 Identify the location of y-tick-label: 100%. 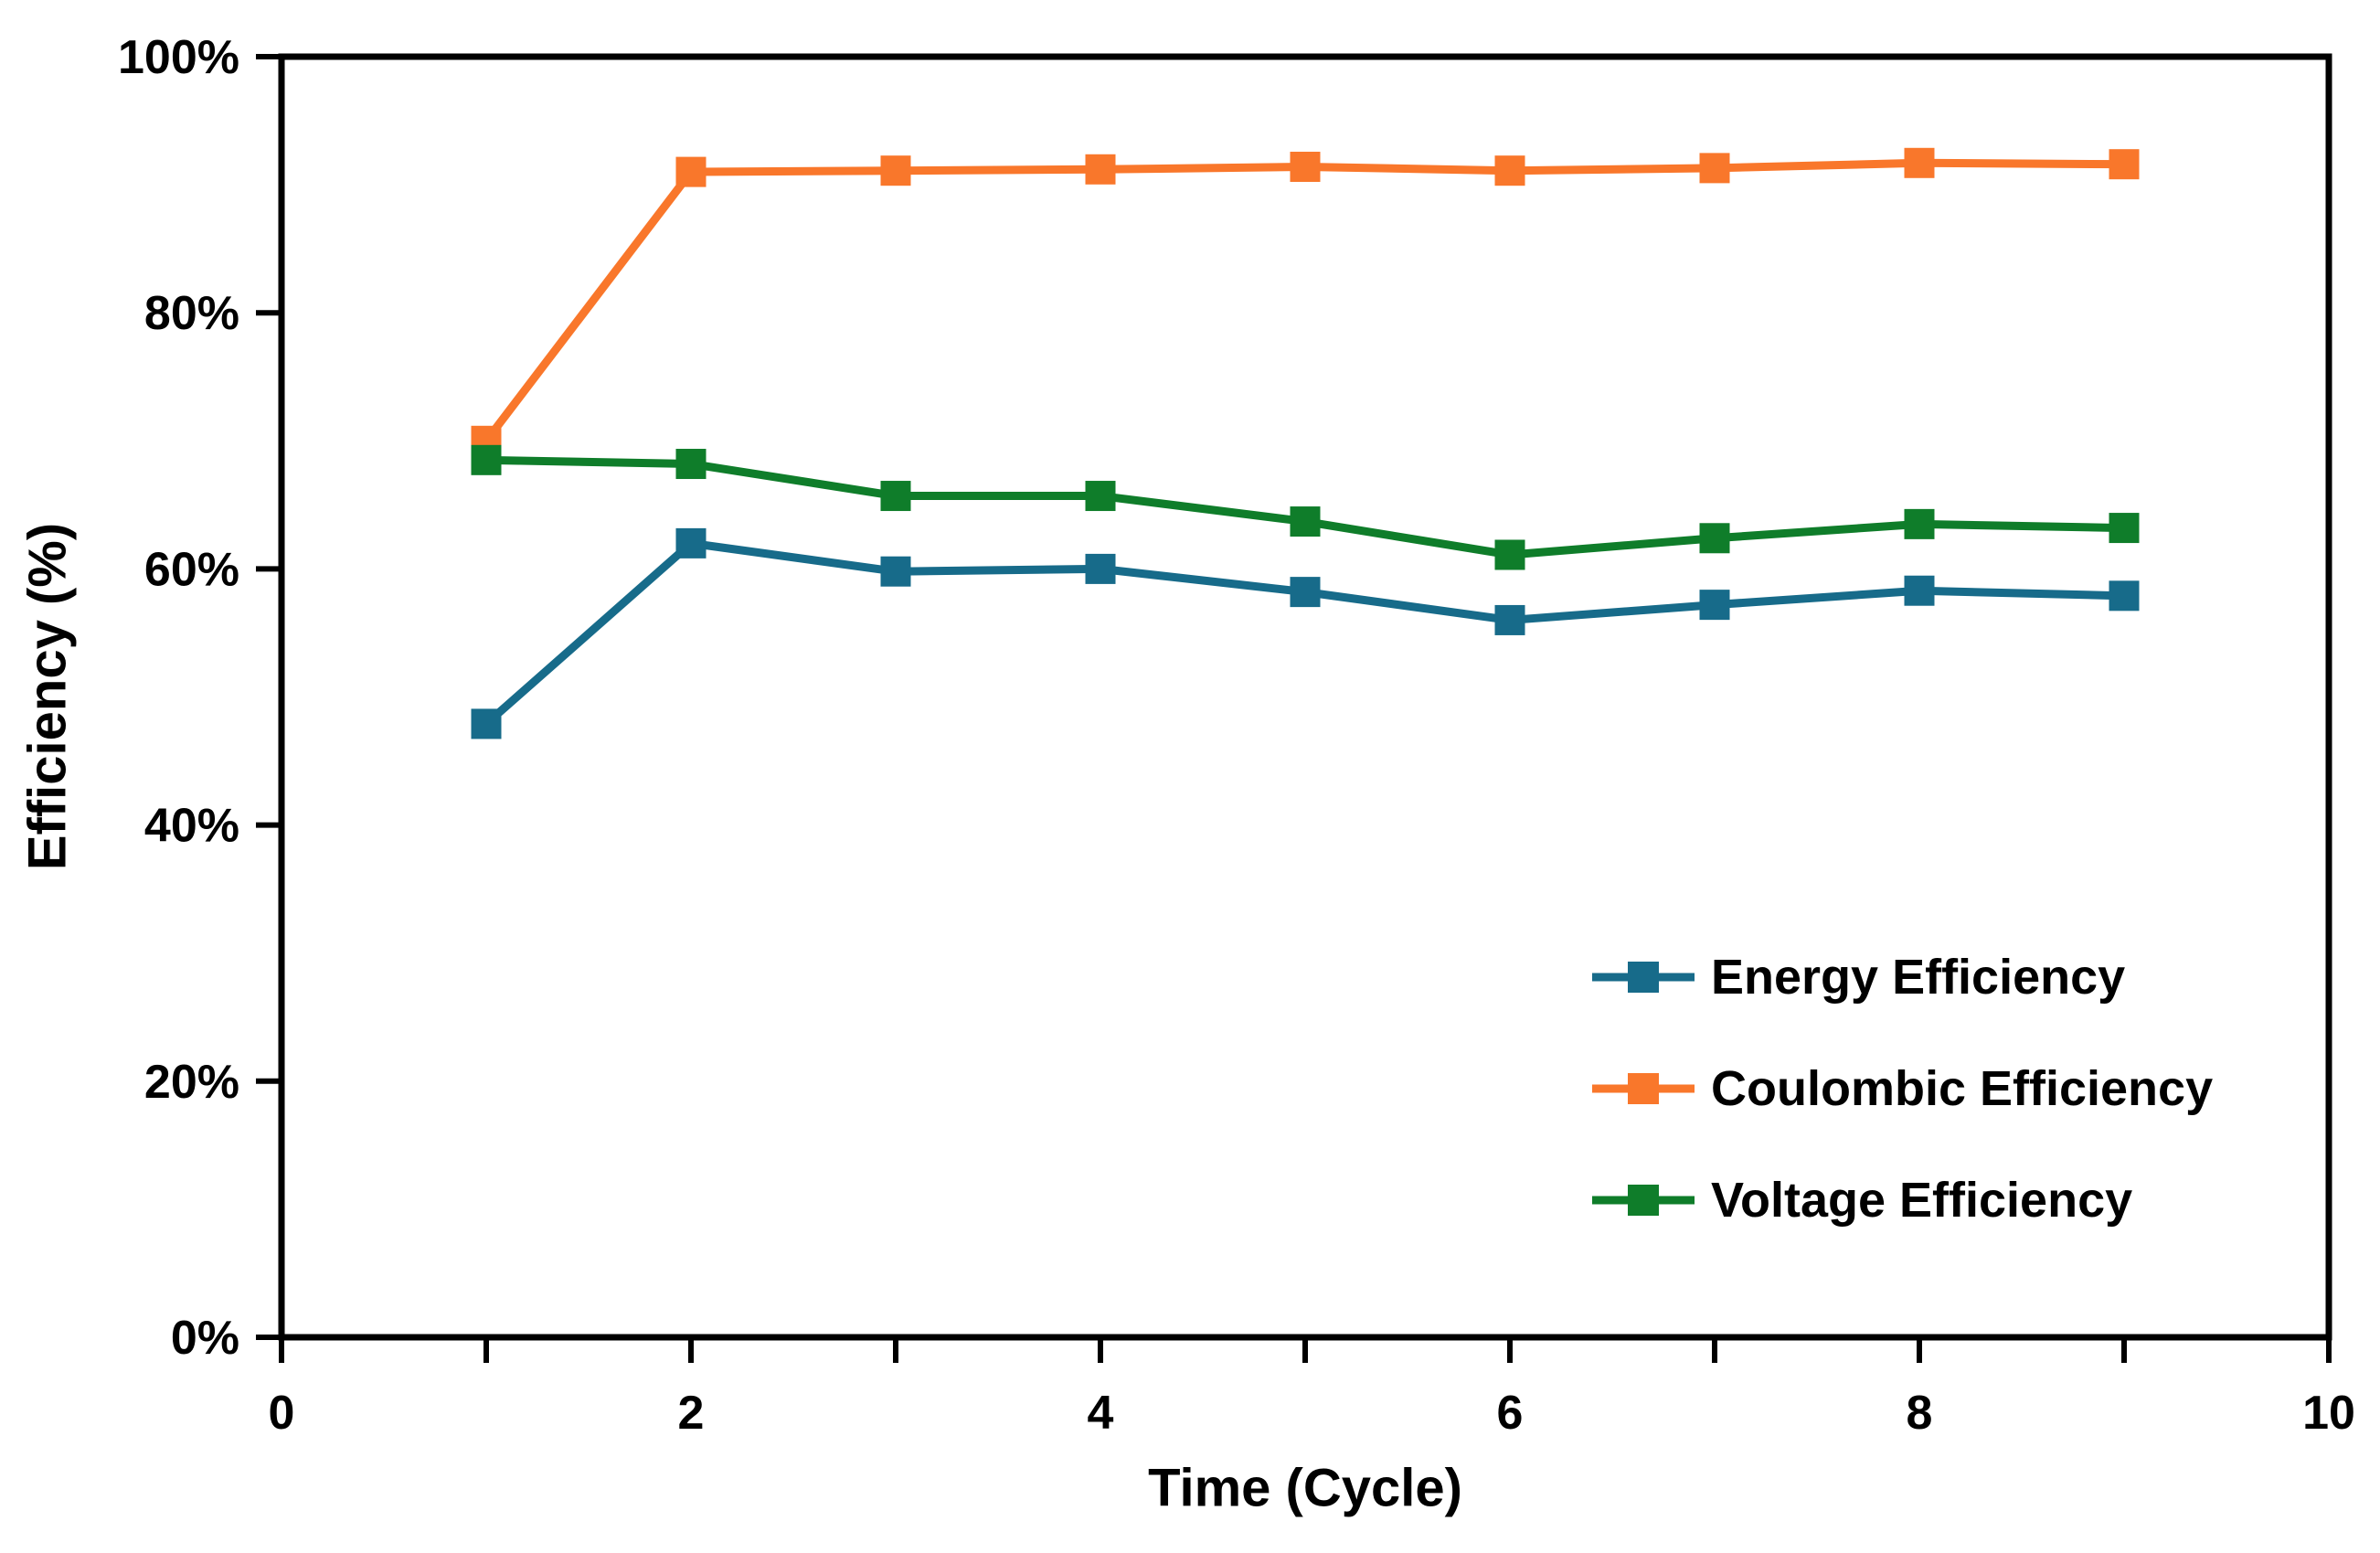
(178, 57).